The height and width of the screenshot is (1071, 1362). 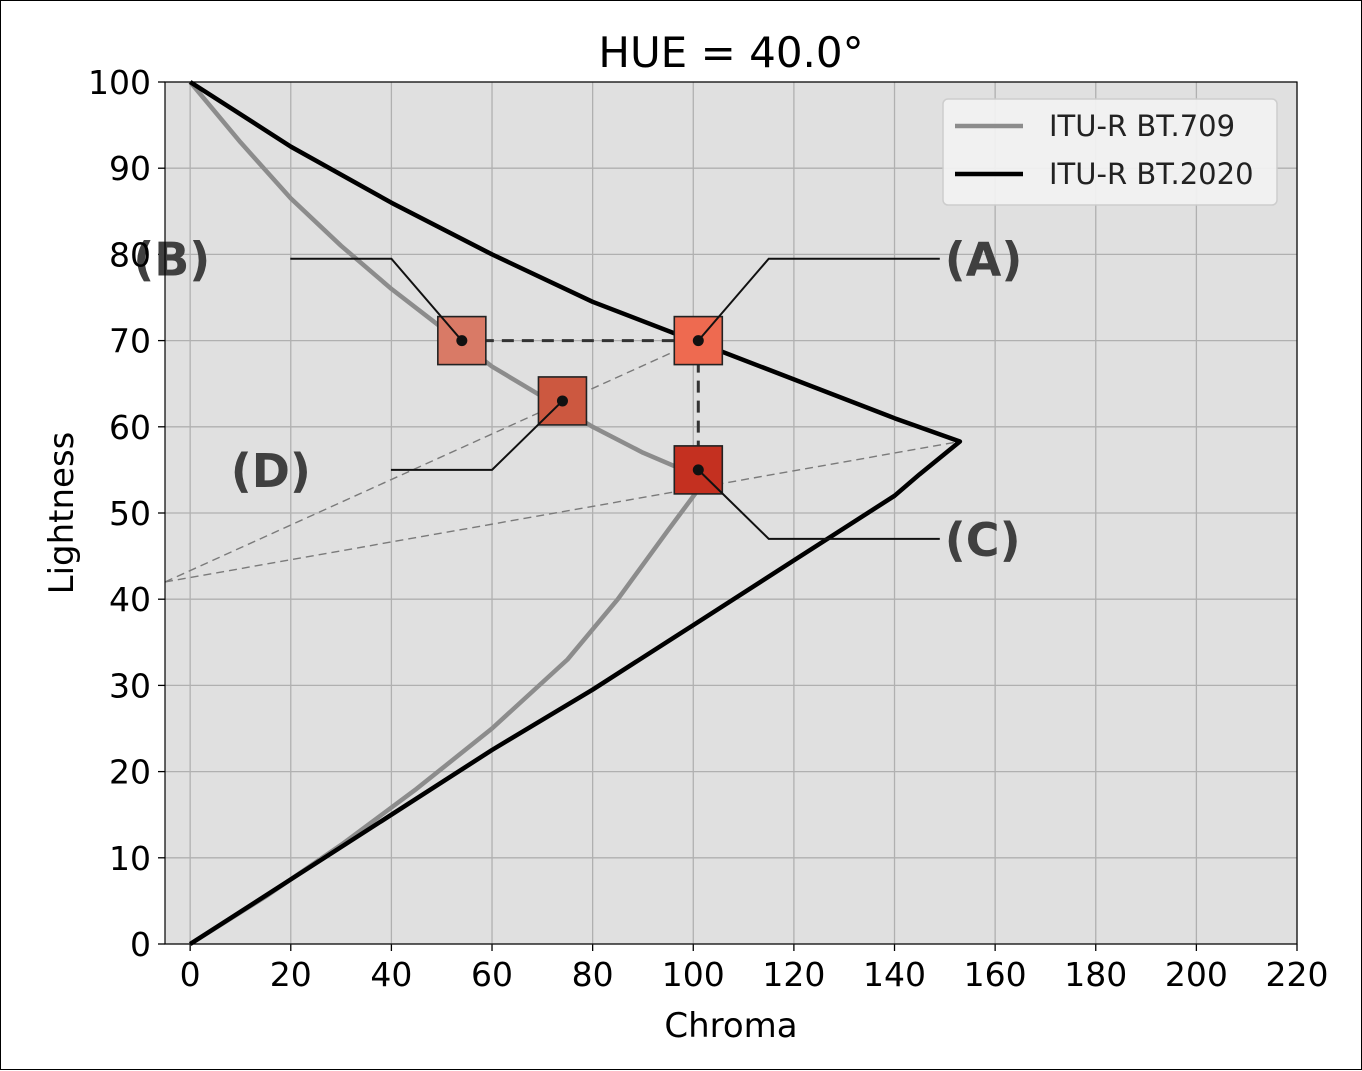 I want to click on y-tick-label: 40, so click(x=130, y=599).